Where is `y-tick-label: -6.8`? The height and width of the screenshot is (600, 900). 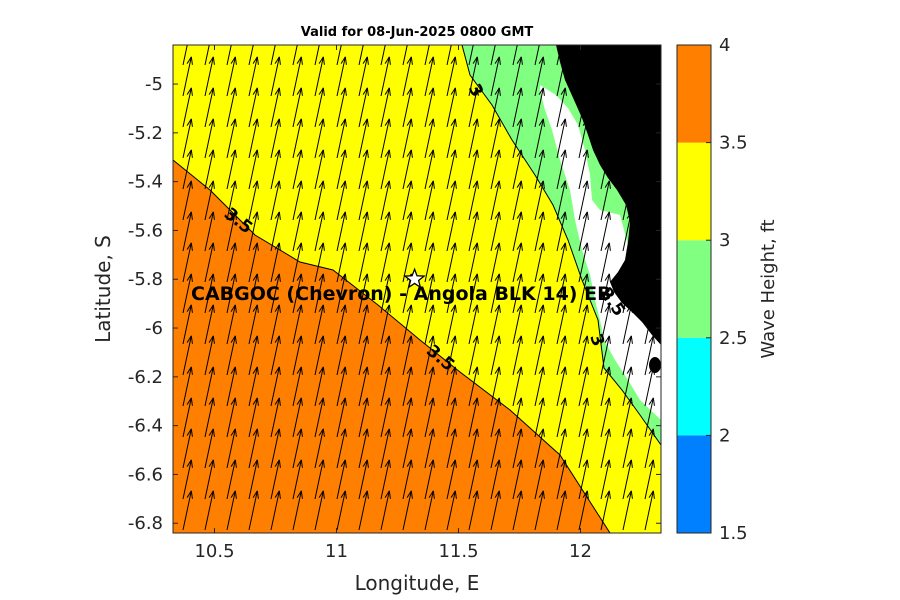 y-tick-label: -6.8 is located at coordinates (145, 523).